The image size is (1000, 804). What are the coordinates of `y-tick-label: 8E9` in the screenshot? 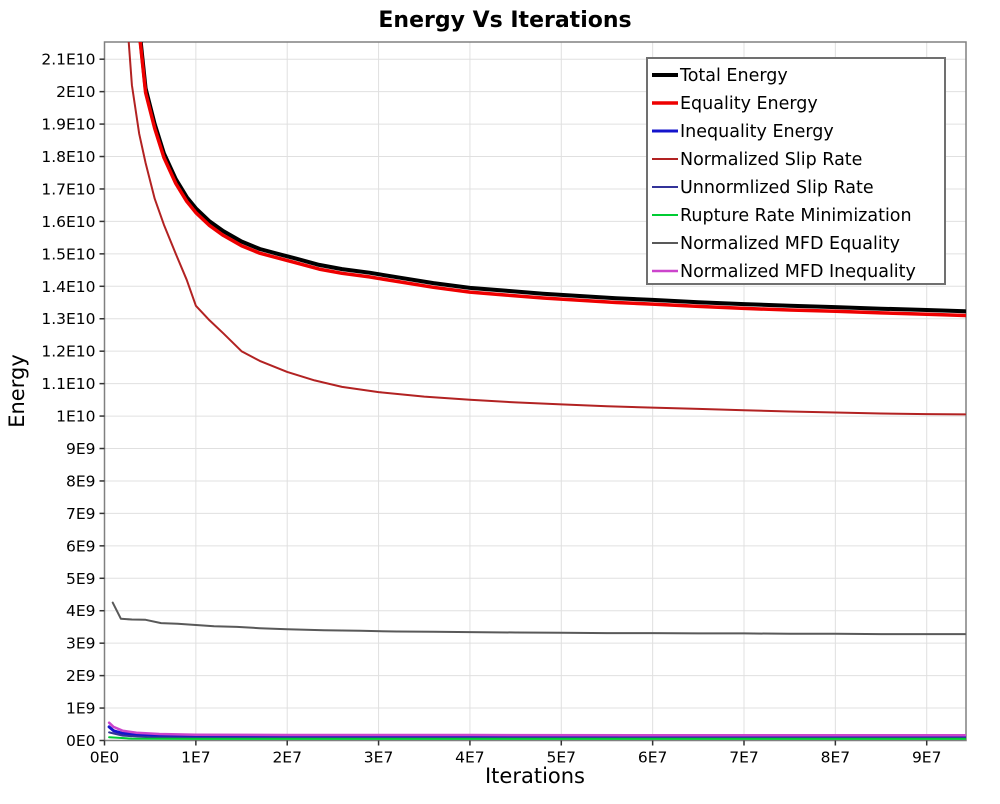 It's located at (81, 481).